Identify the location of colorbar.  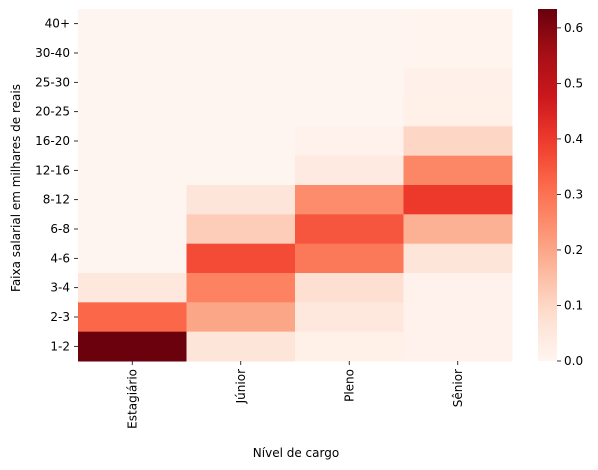
(547, 185).